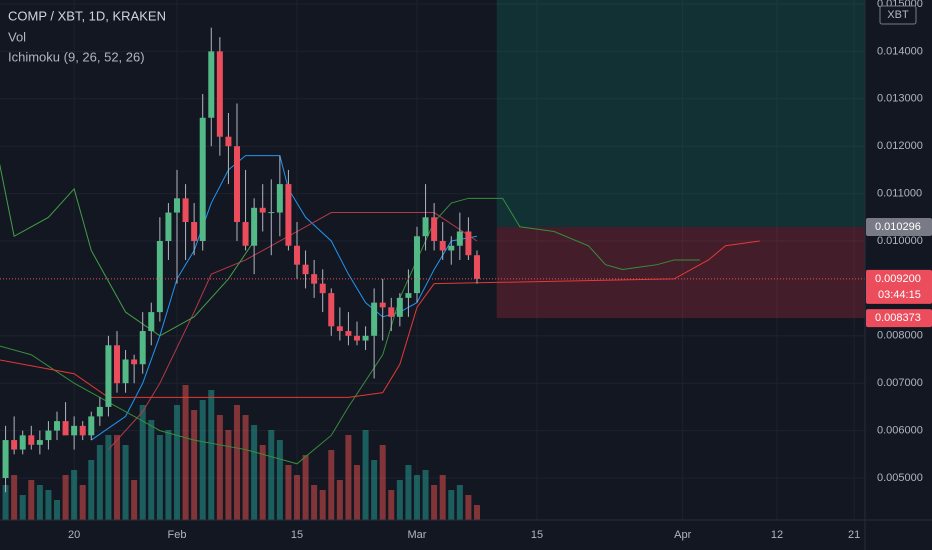 Image resolution: width=932 pixels, height=550 pixels. I want to click on ichimoku-line, so click(127, 250).